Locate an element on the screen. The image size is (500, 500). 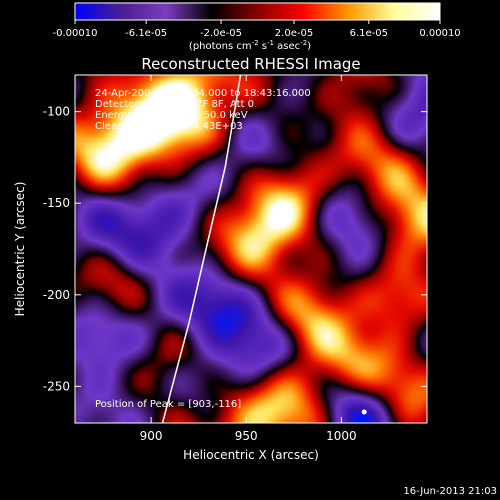
footer-timestamp: 16-Jun-2013 21:03 is located at coordinates (450, 491).